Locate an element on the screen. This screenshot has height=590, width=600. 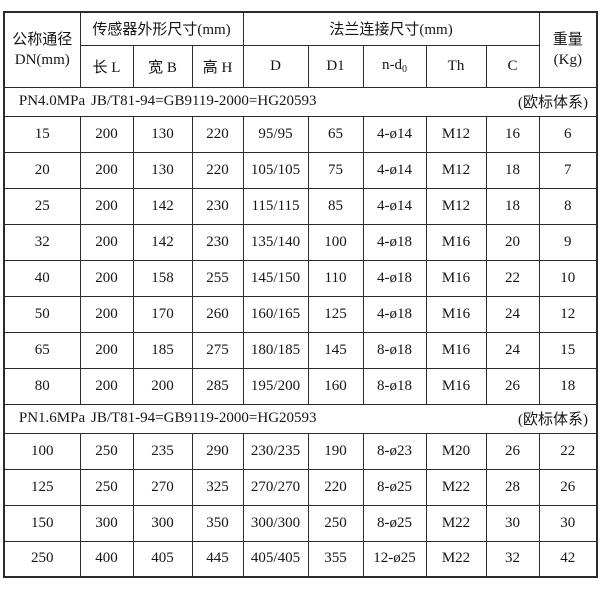
table-cell: 115/115 is located at coordinates (275, 206).